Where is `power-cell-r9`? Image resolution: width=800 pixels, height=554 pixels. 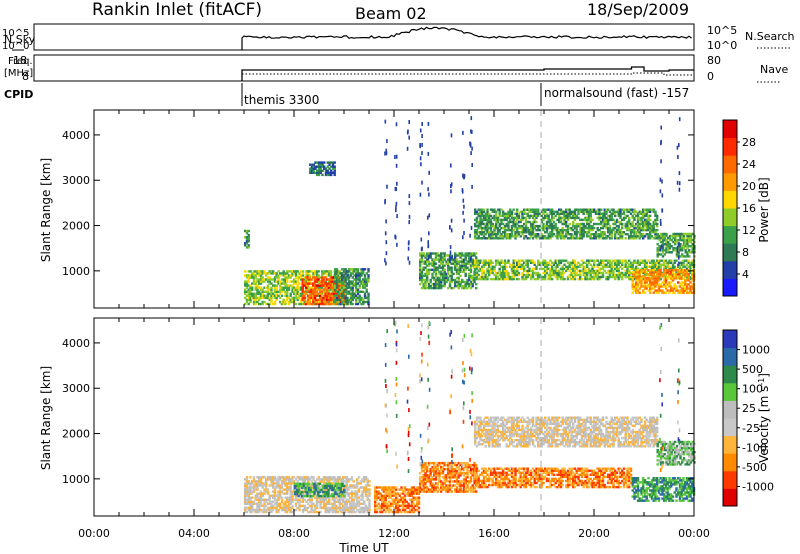 power-cell-r9 is located at coordinates (666, 236).